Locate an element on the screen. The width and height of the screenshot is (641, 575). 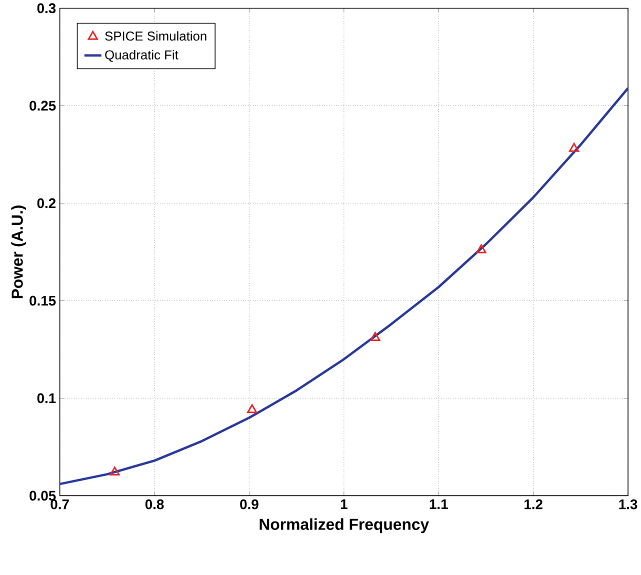
y-axis-title: Power (A.U.) is located at coordinates (18, 251).